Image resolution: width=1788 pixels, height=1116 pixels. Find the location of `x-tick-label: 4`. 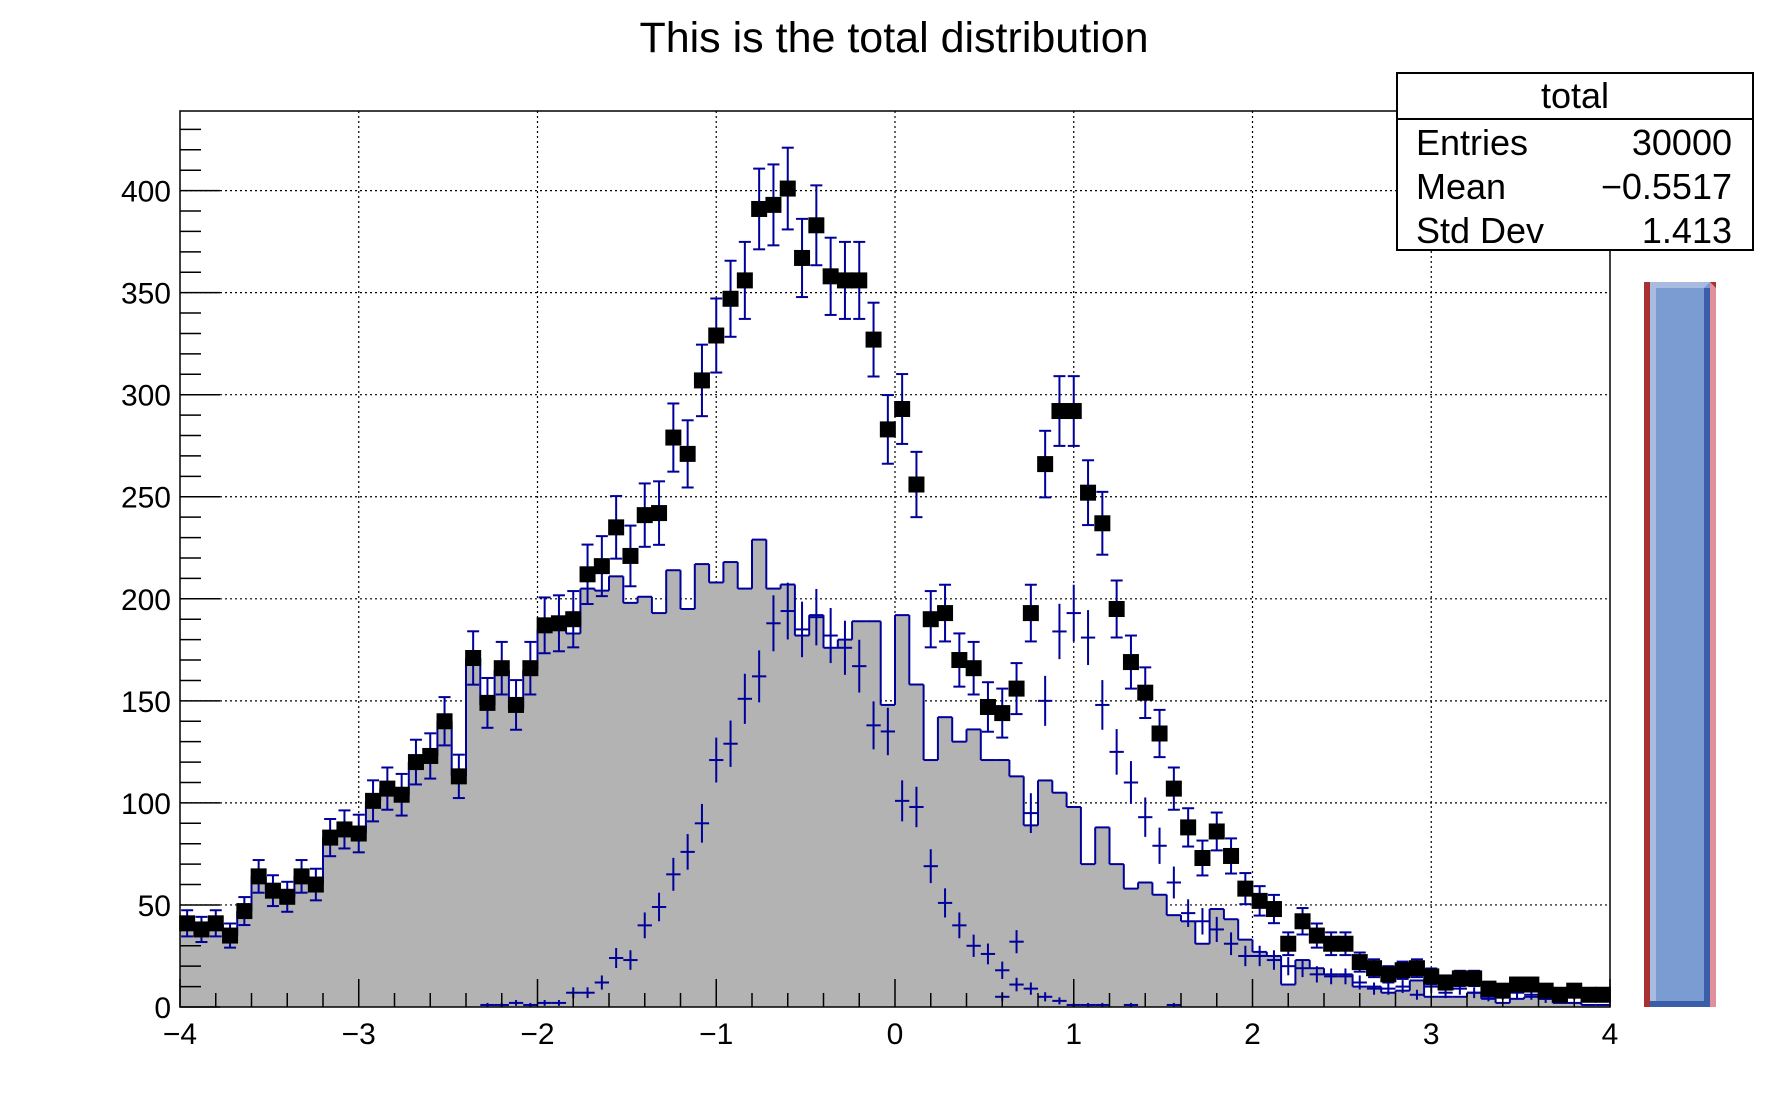

x-tick-label: 4 is located at coordinates (1610, 1034).